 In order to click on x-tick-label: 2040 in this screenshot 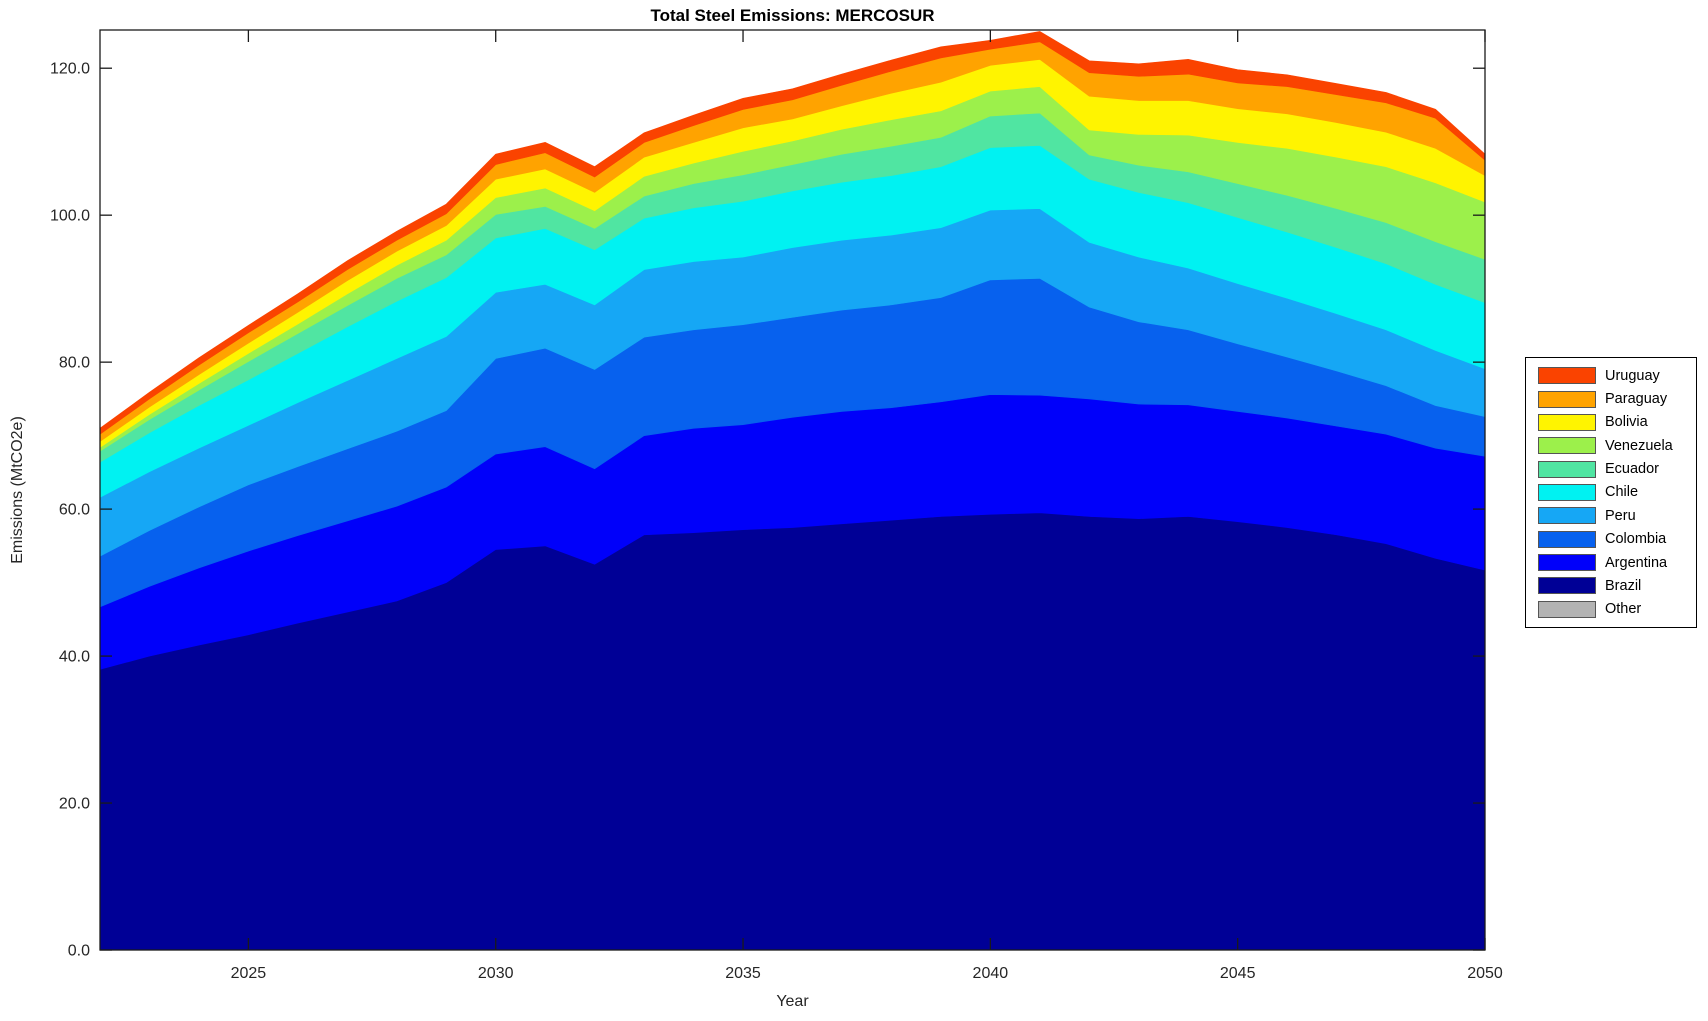, I will do `click(991, 973)`.